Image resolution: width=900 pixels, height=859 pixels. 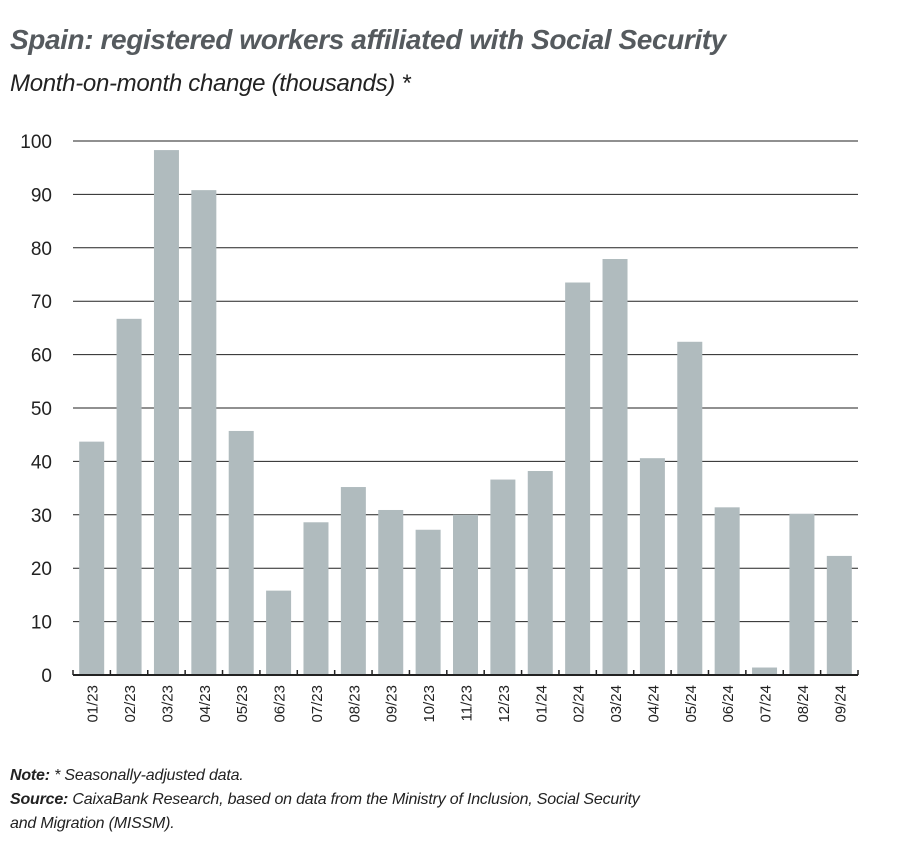 I want to click on x-tick-label: 11/23, so click(x=467, y=703).